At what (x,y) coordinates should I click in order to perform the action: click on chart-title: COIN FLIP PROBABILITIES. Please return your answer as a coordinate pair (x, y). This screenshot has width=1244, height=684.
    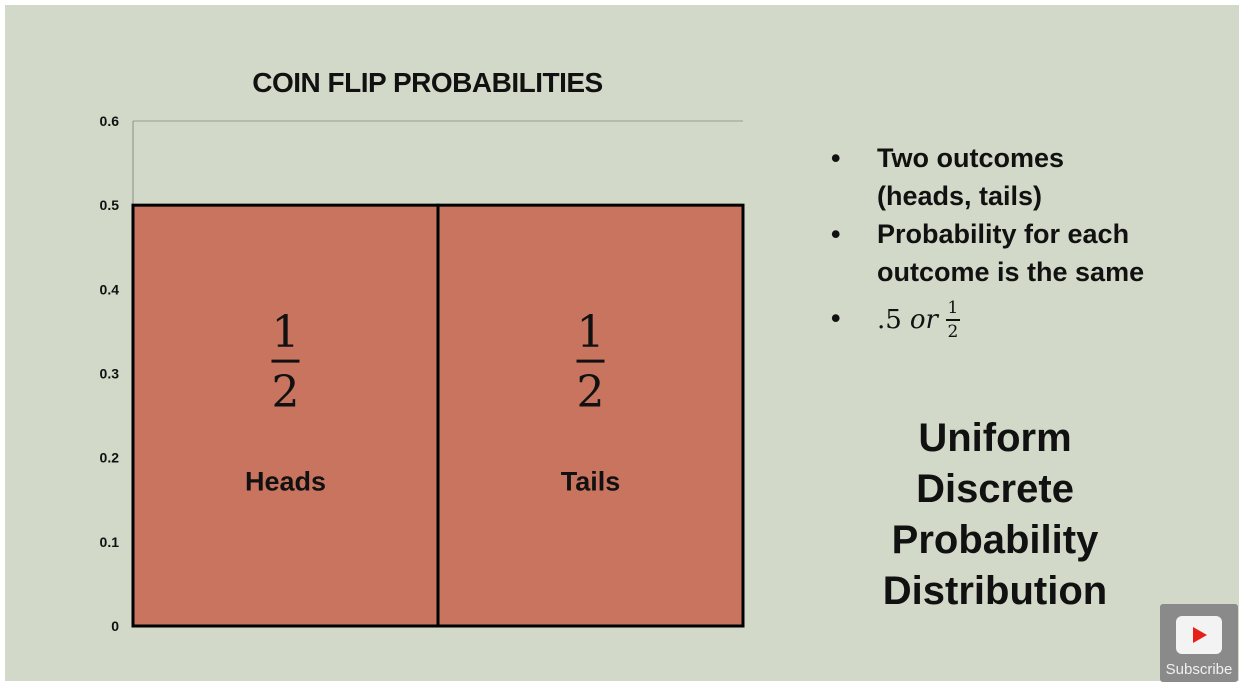
    Looking at the image, I should click on (427, 82).